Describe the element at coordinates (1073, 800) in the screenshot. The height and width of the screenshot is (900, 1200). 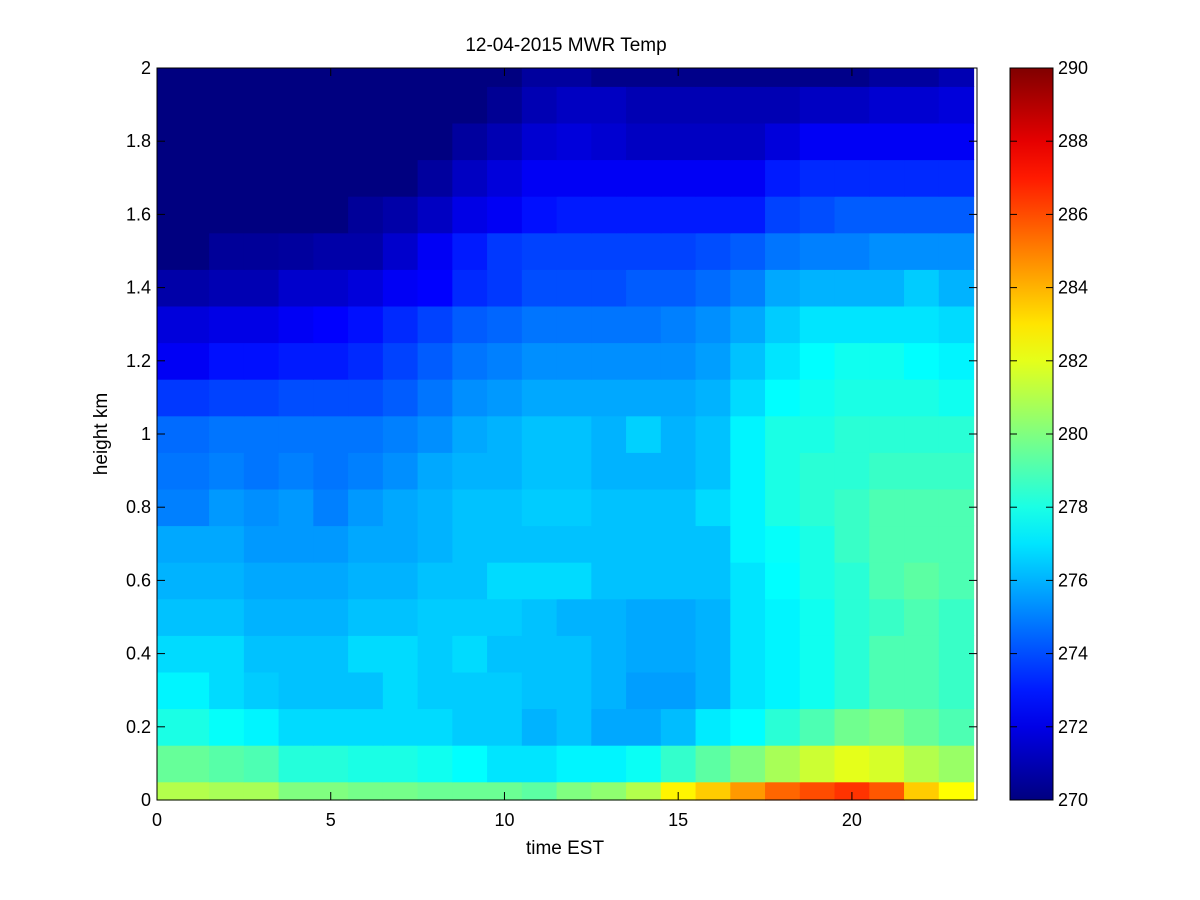
I see `colorbar-tick-label: 270` at that location.